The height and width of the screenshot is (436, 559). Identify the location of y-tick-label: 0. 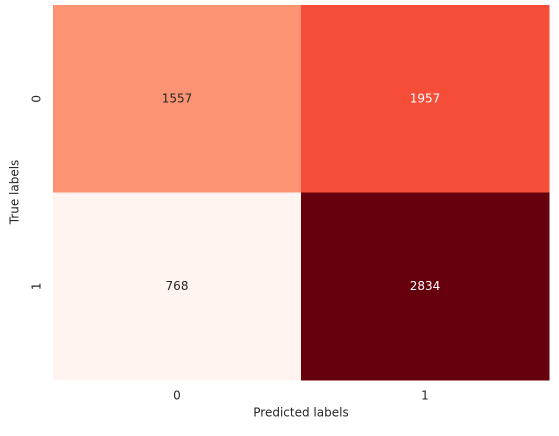
(37, 99).